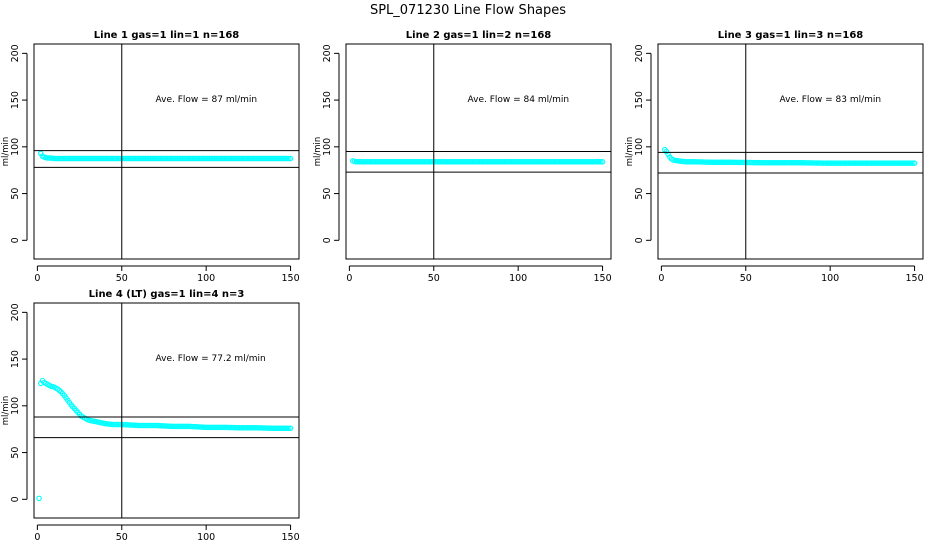  I want to click on y-axis-label: ml/min, so click(6, 411).